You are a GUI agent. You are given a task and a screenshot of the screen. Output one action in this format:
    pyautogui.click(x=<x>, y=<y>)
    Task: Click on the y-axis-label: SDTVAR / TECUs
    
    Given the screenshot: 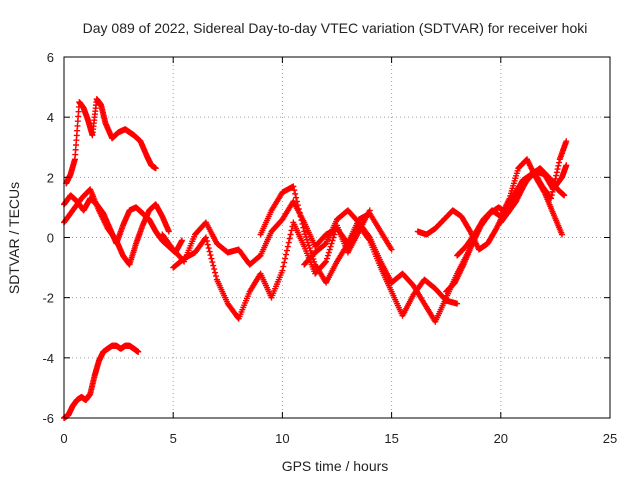 What is the action you would take?
    pyautogui.click(x=14, y=238)
    